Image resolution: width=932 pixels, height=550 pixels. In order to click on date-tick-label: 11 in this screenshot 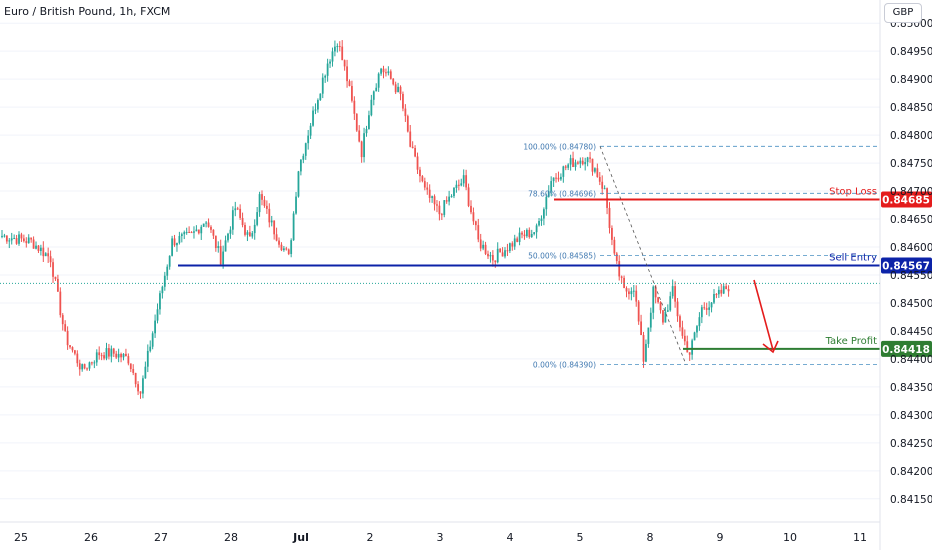, I will do `click(860, 537)`.